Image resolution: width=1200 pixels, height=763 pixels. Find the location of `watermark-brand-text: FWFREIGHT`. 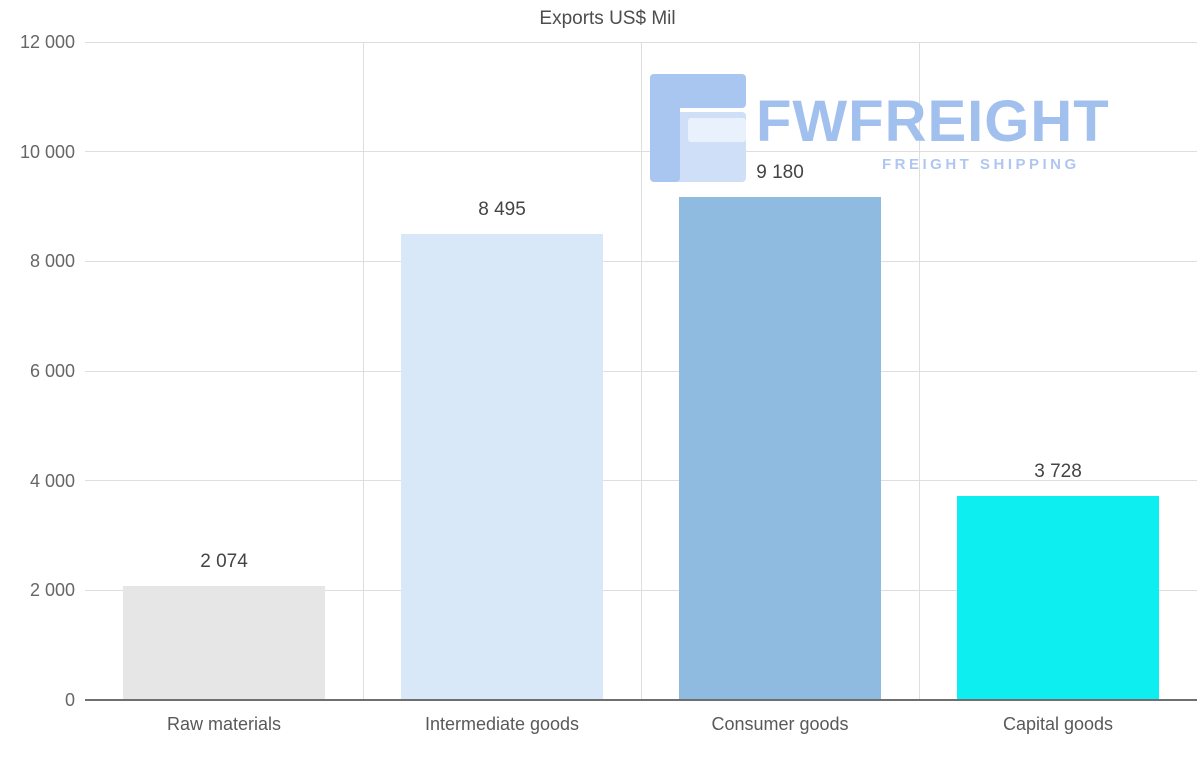

watermark-brand-text: FWFREIGHT is located at coordinates (933, 121).